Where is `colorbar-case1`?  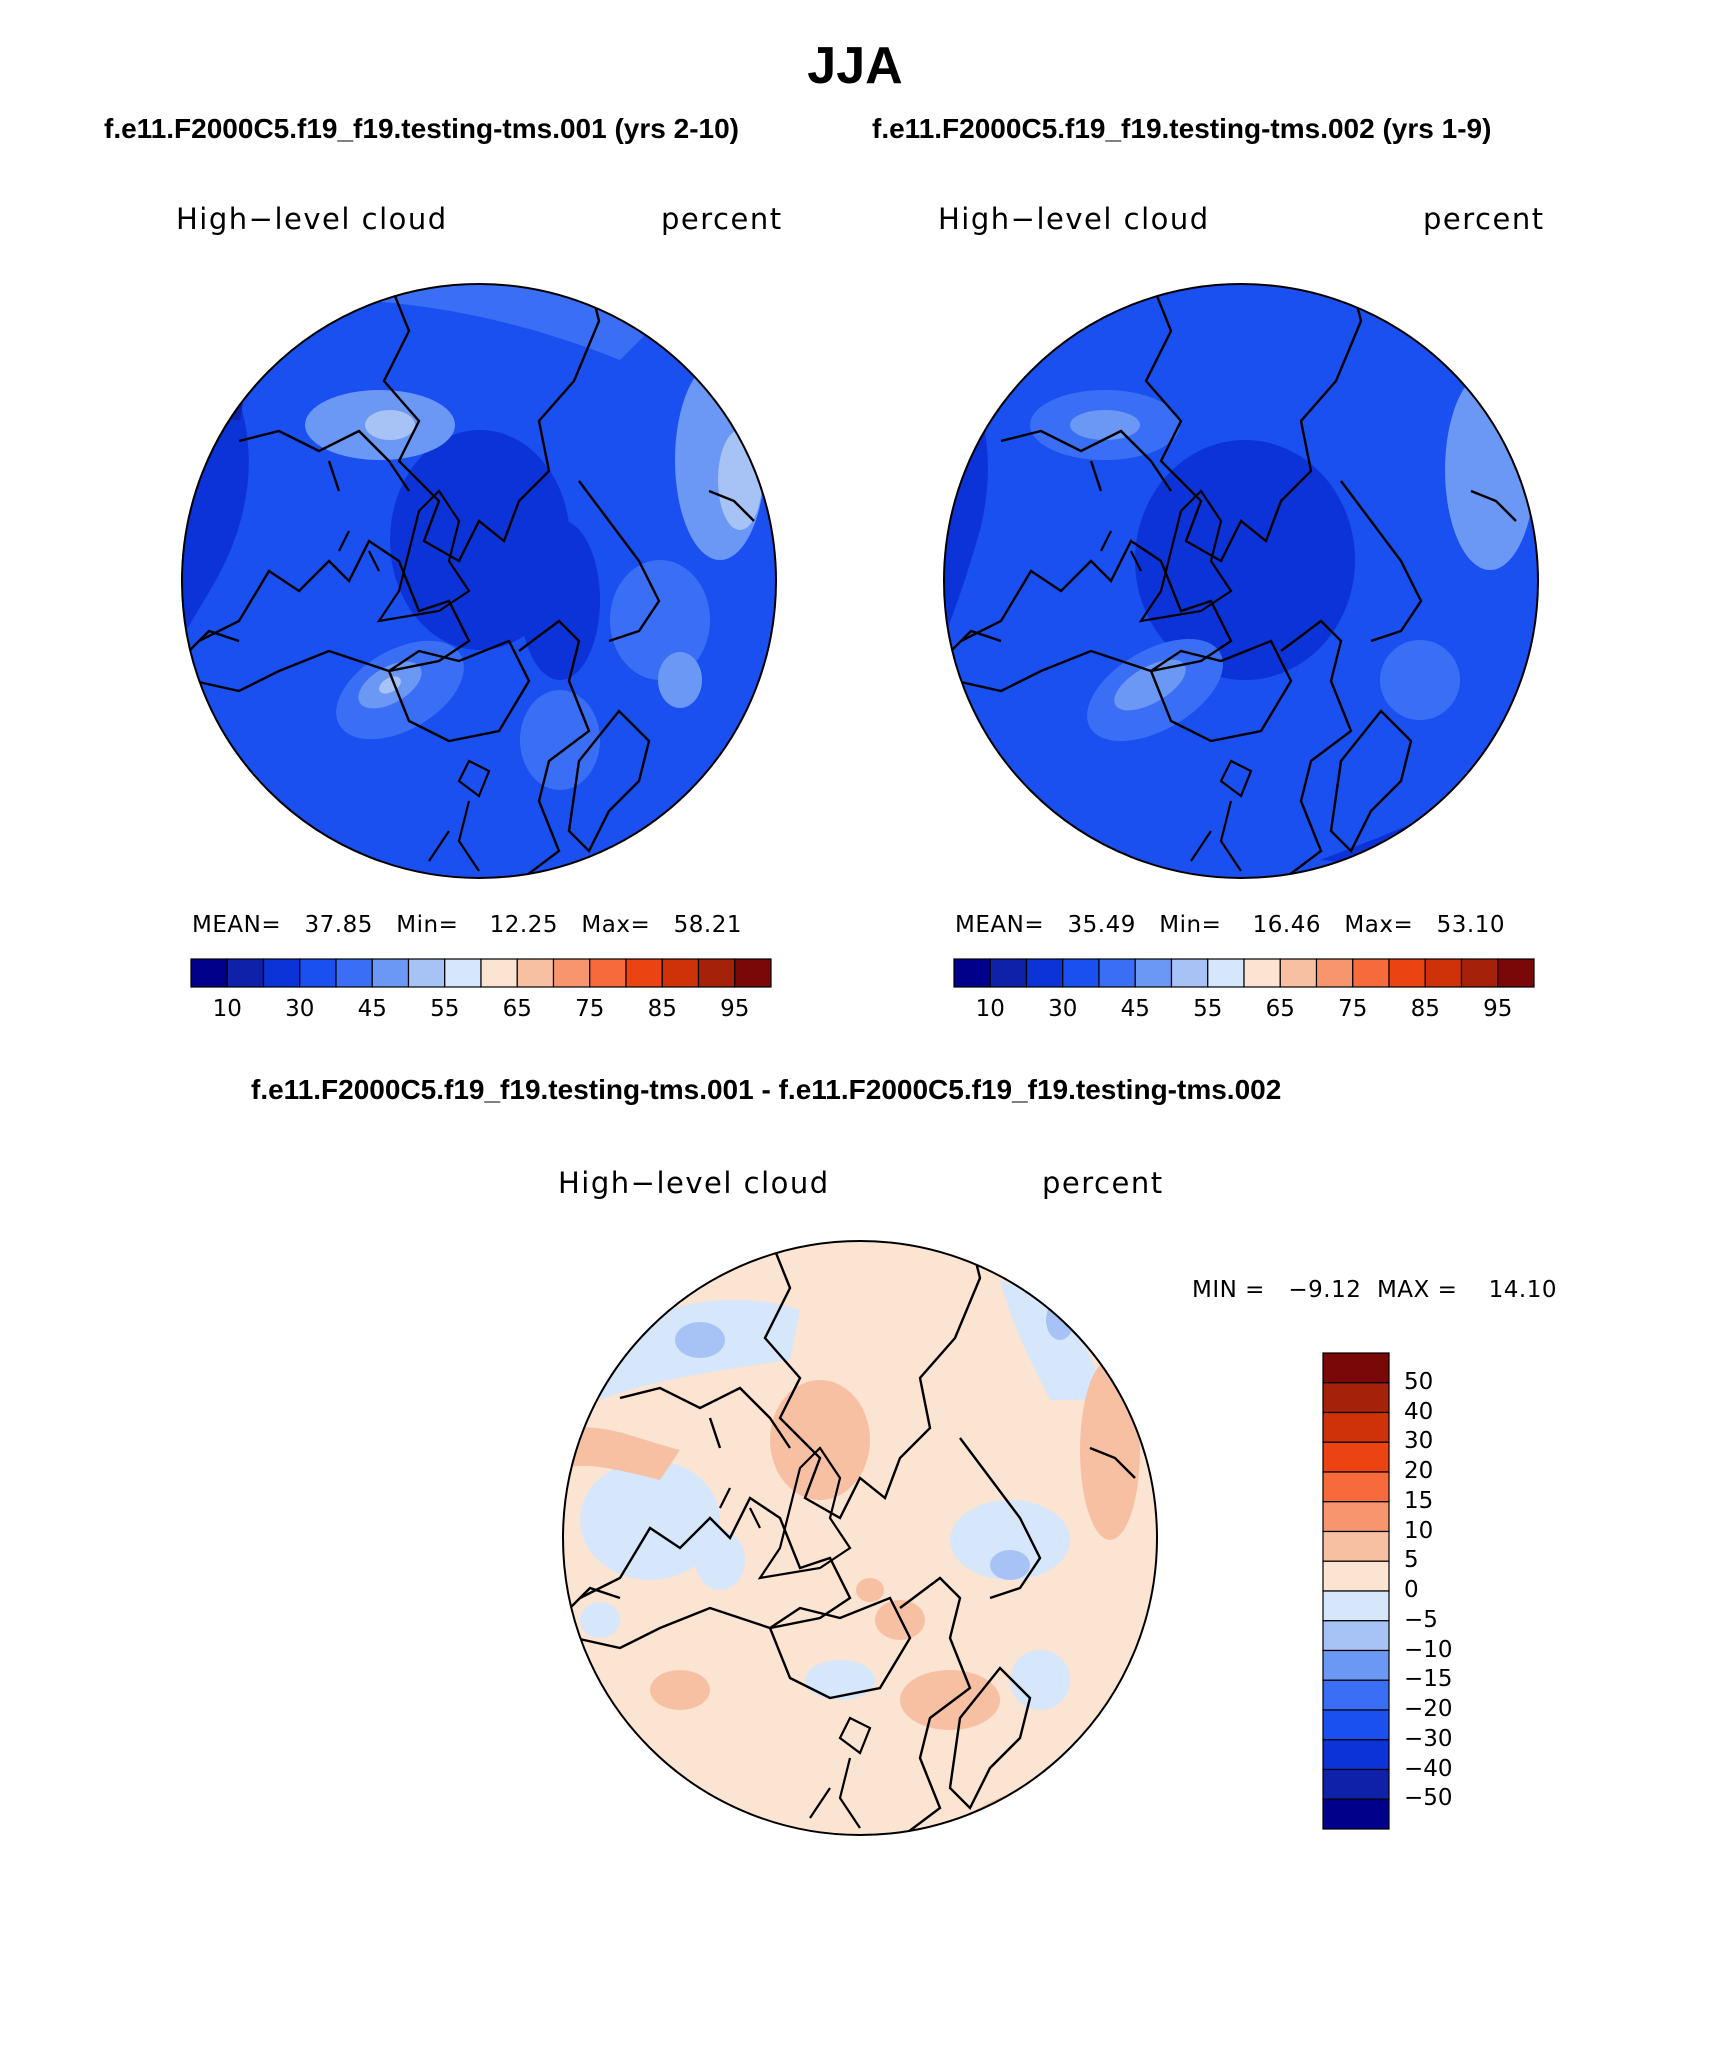
colorbar-case1 is located at coordinates (481, 973).